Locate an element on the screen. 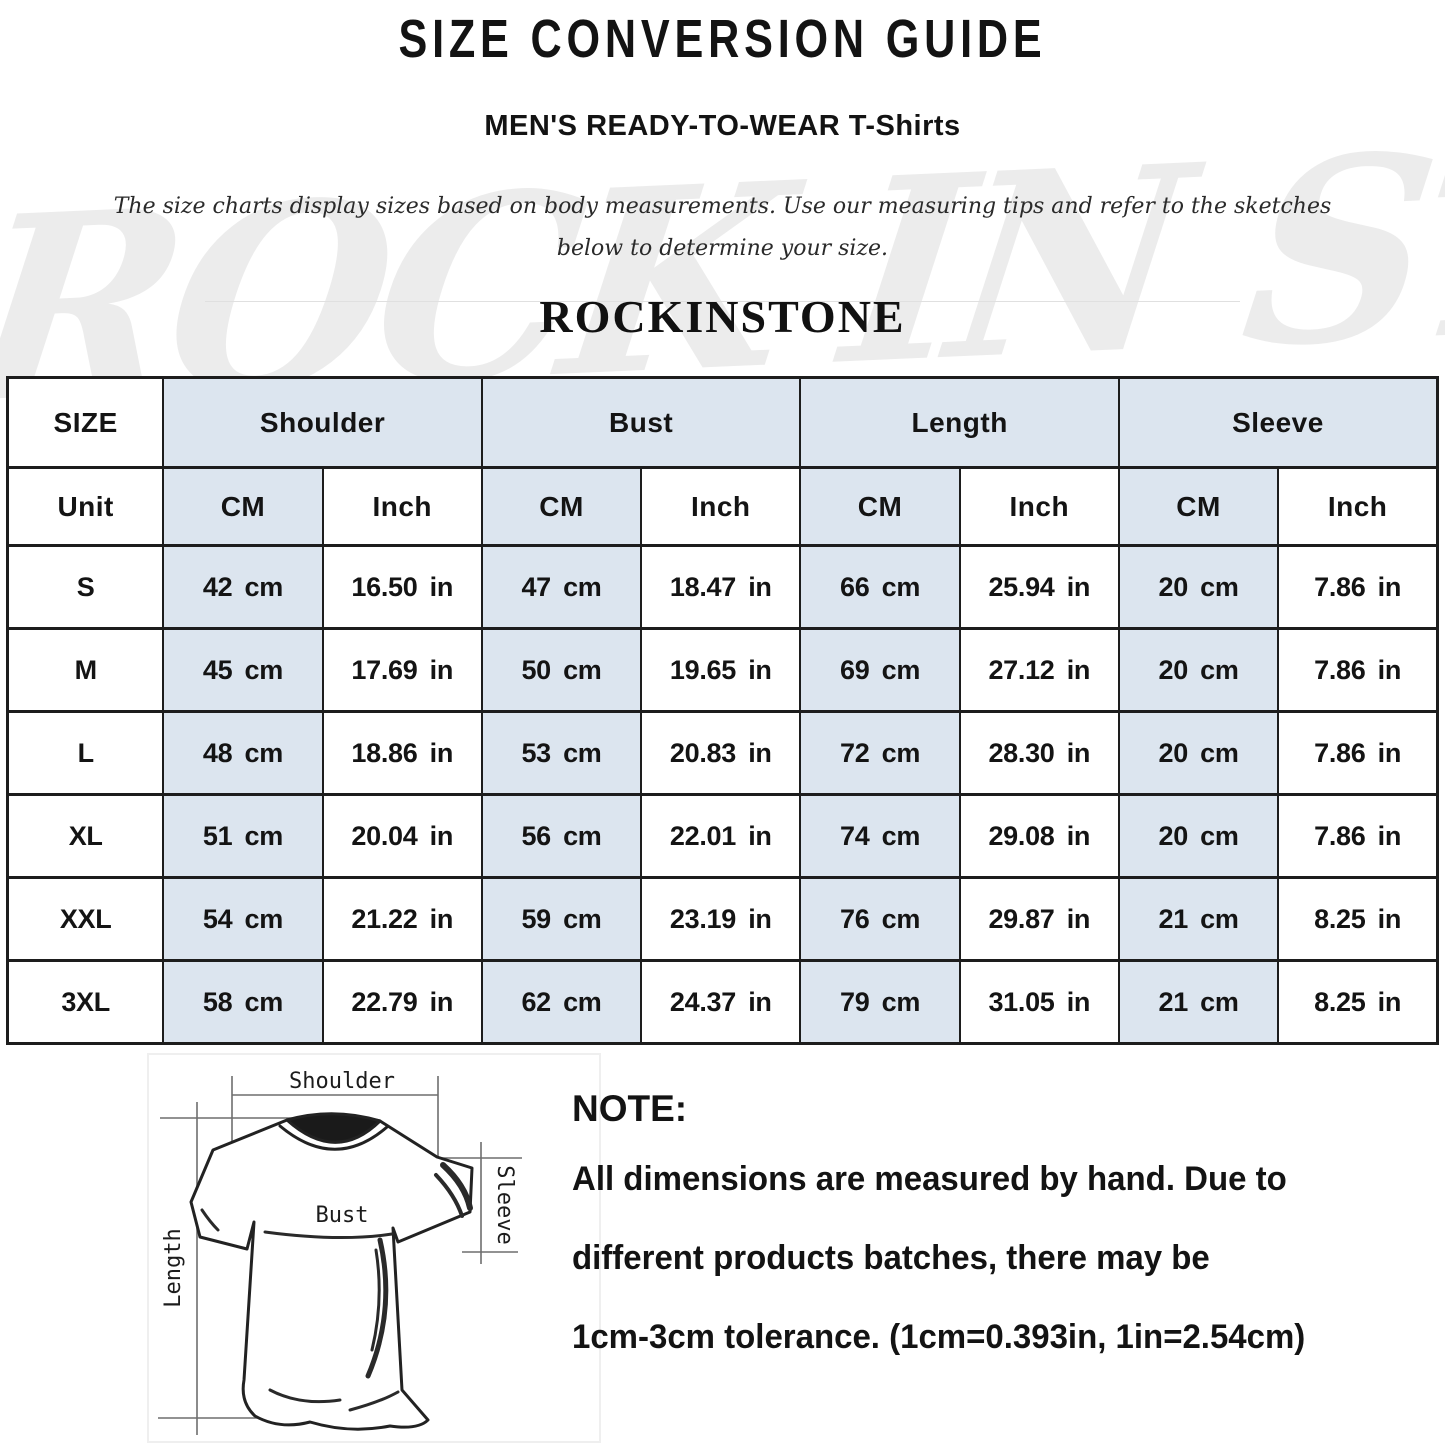 The image size is (1445, 1445). value-cell: 28.30 in is located at coordinates (1039, 753).